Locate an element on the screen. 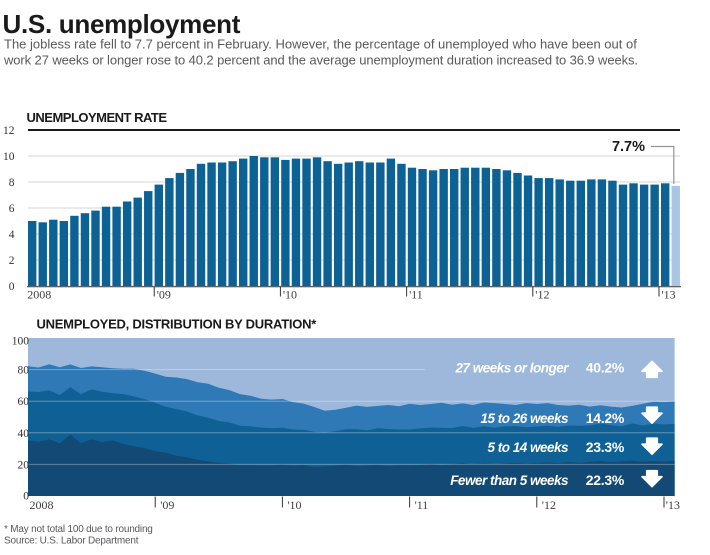 The height and width of the screenshot is (555, 710). svg-text: 20 is located at coordinates (24, 465).